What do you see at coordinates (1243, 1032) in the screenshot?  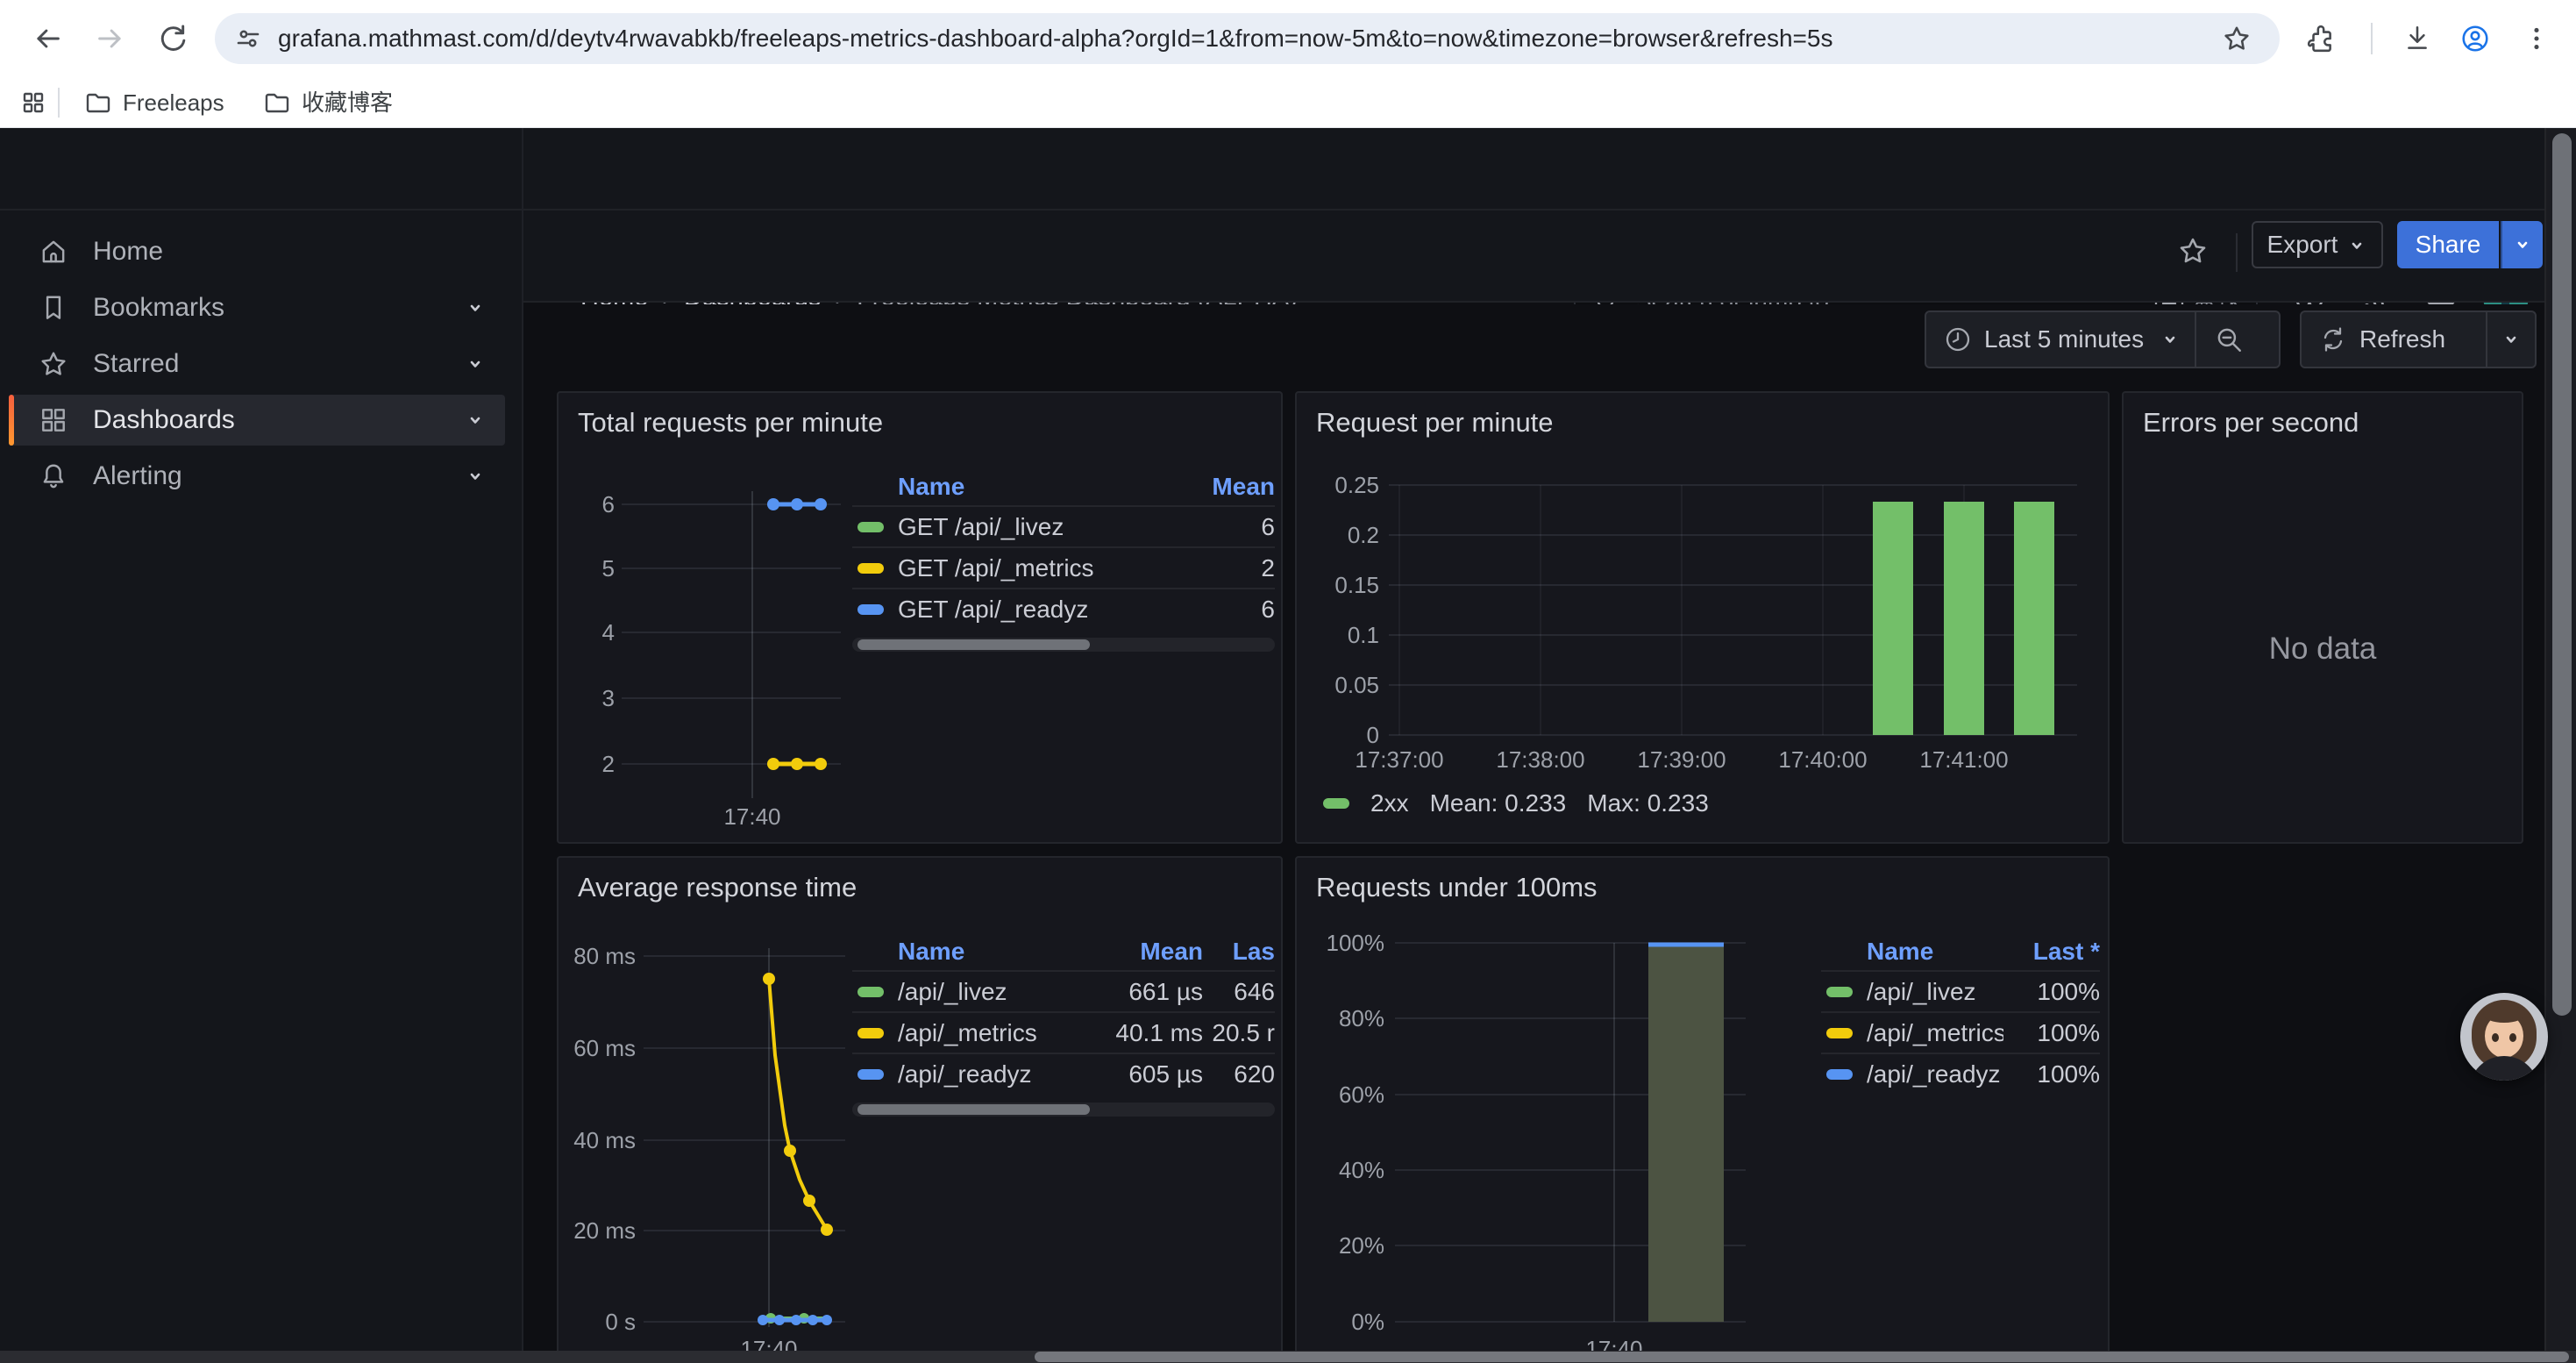 I see `series-last: 20.5 r` at bounding box center [1243, 1032].